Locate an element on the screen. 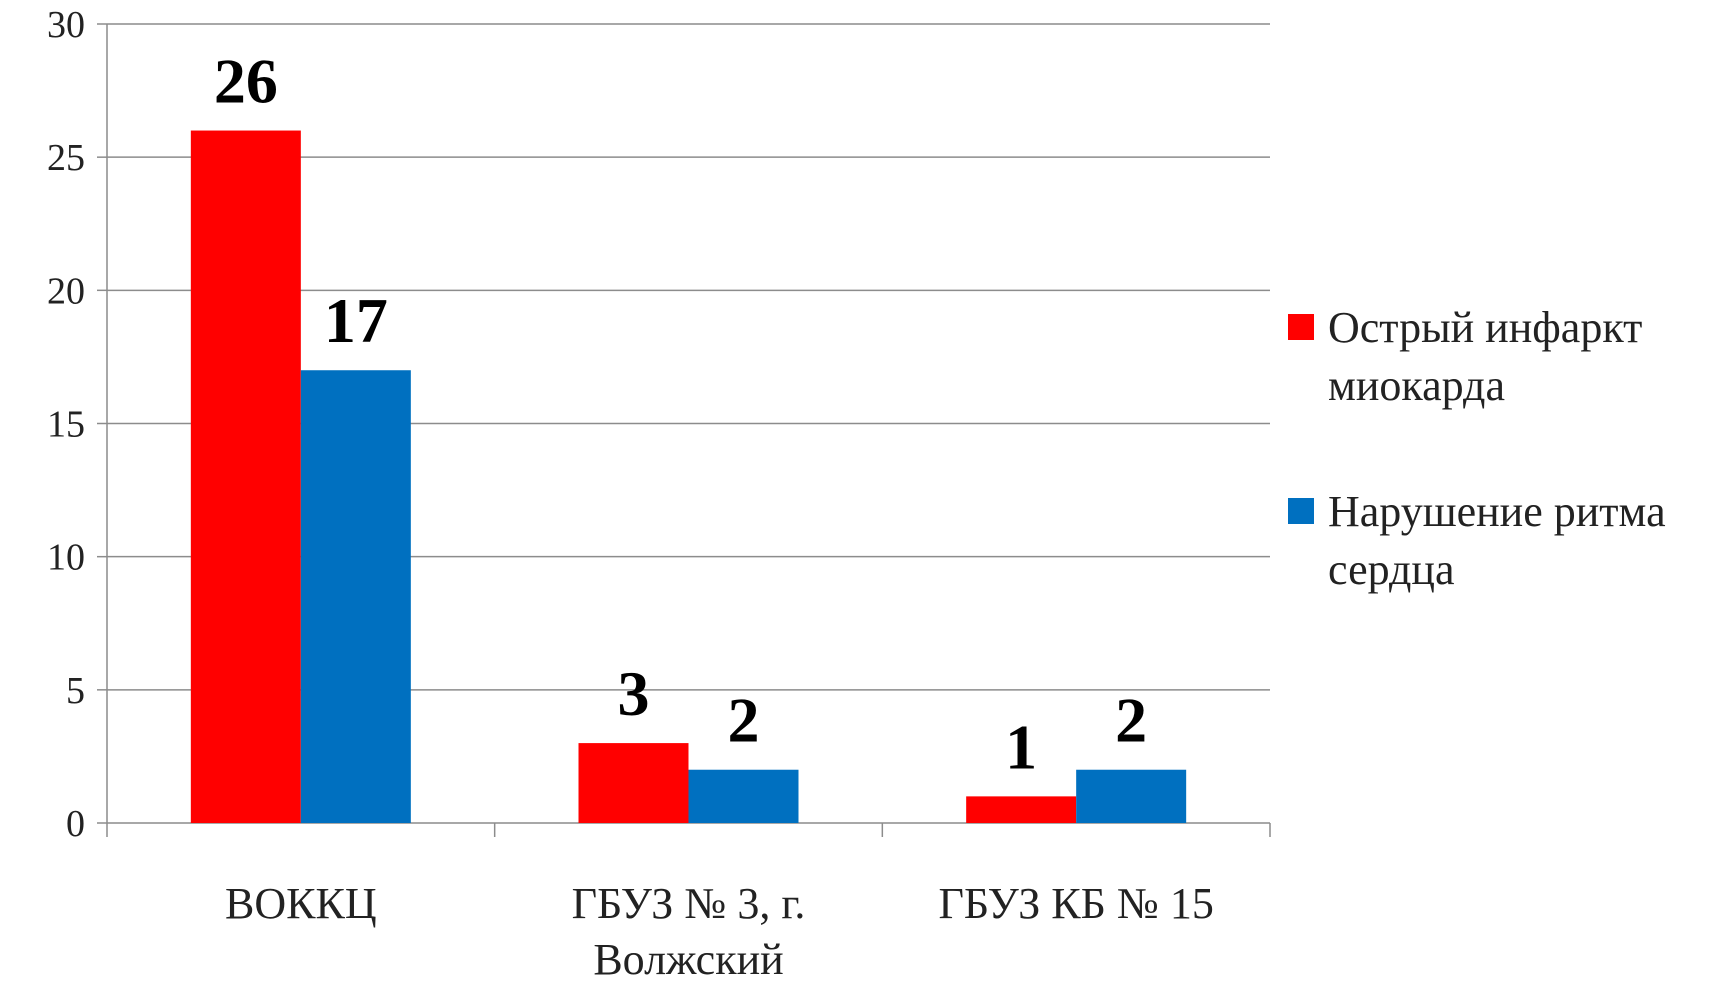  category-label: ГБУЗ № 3, г. is located at coordinates (689, 903).